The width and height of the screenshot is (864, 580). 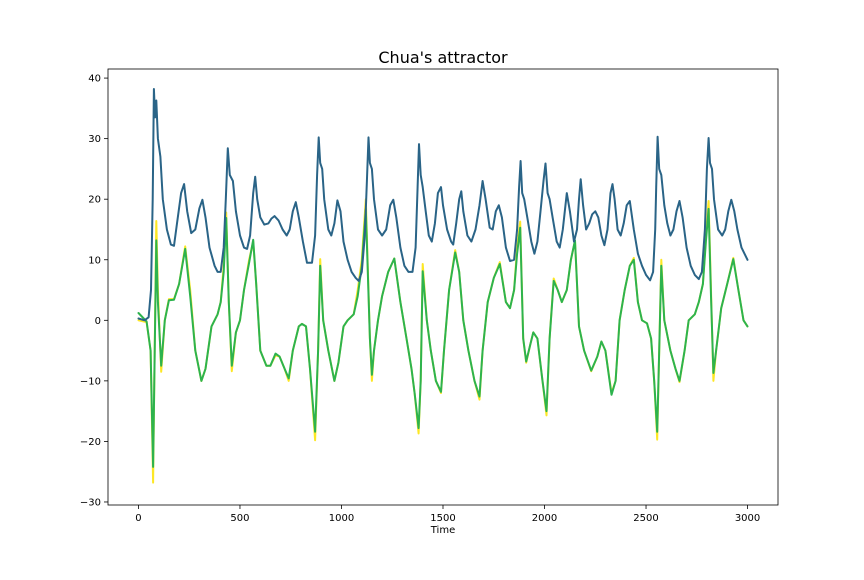 What do you see at coordinates (341, 518) in the screenshot?
I see `x-tick-label: 1000` at bounding box center [341, 518].